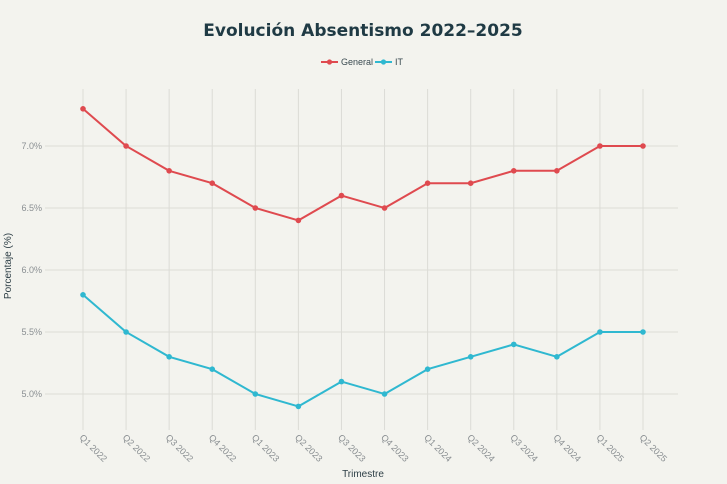 Image resolution: width=727 pixels, height=484 pixels. Describe the element at coordinates (222, 447) in the screenshot. I see `x-tick-label: Q4 2022` at that location.